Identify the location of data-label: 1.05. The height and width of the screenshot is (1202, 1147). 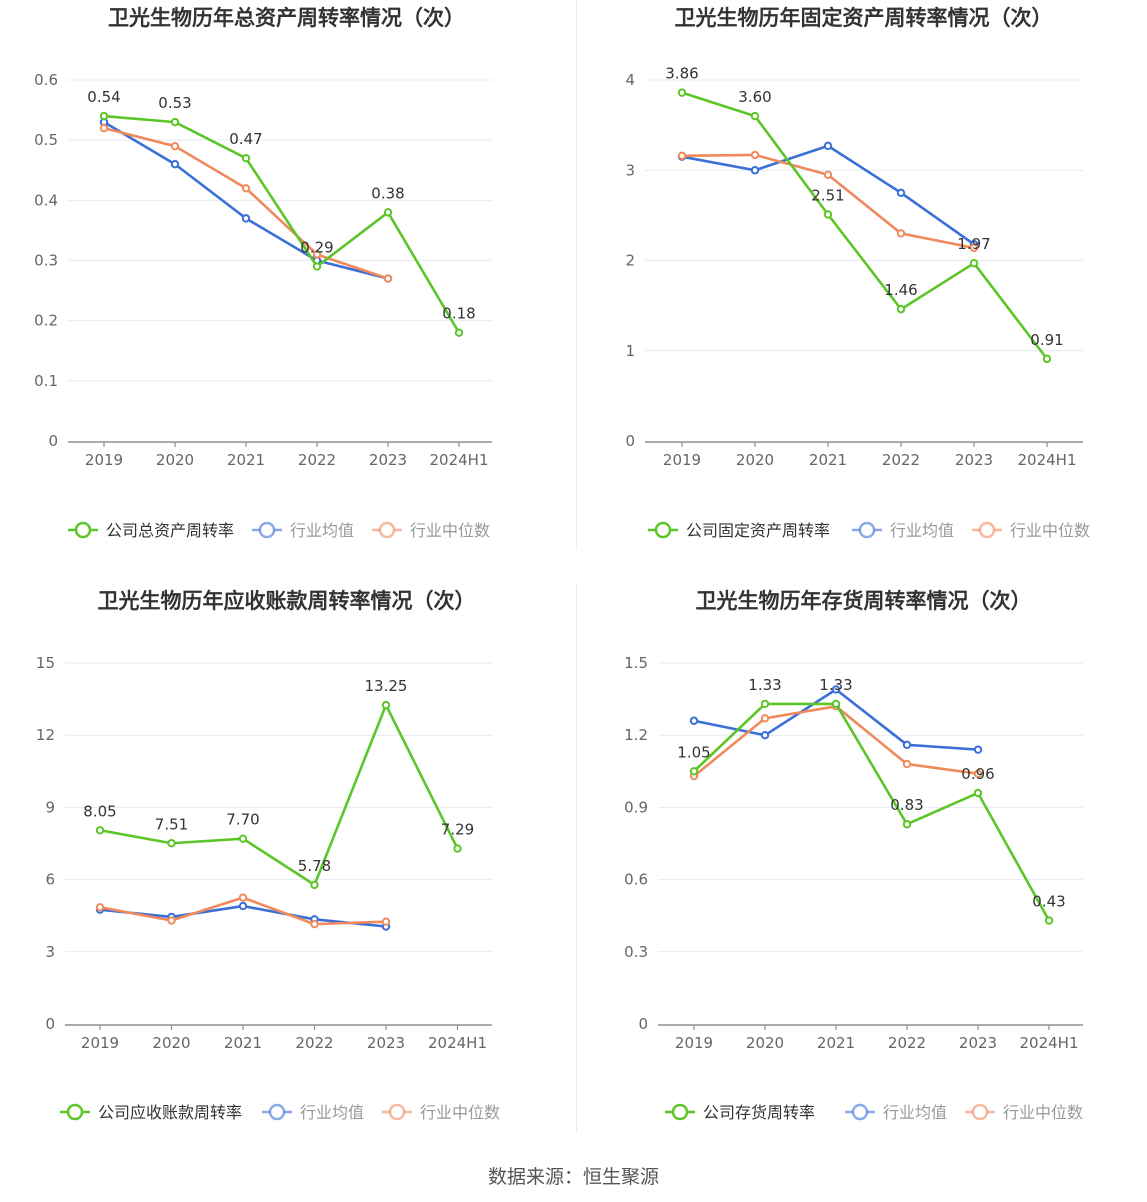
(693, 752).